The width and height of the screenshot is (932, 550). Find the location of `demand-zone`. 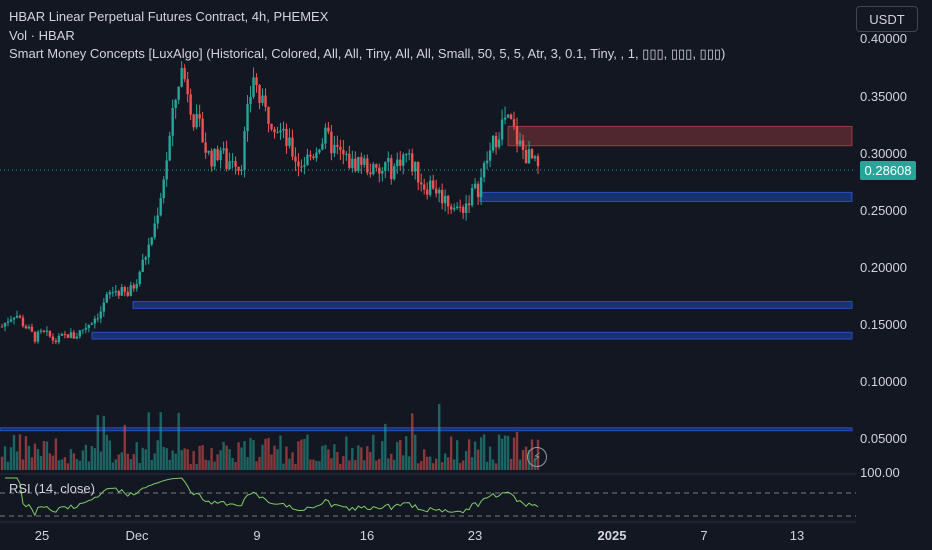

demand-zone is located at coordinates (472, 335).